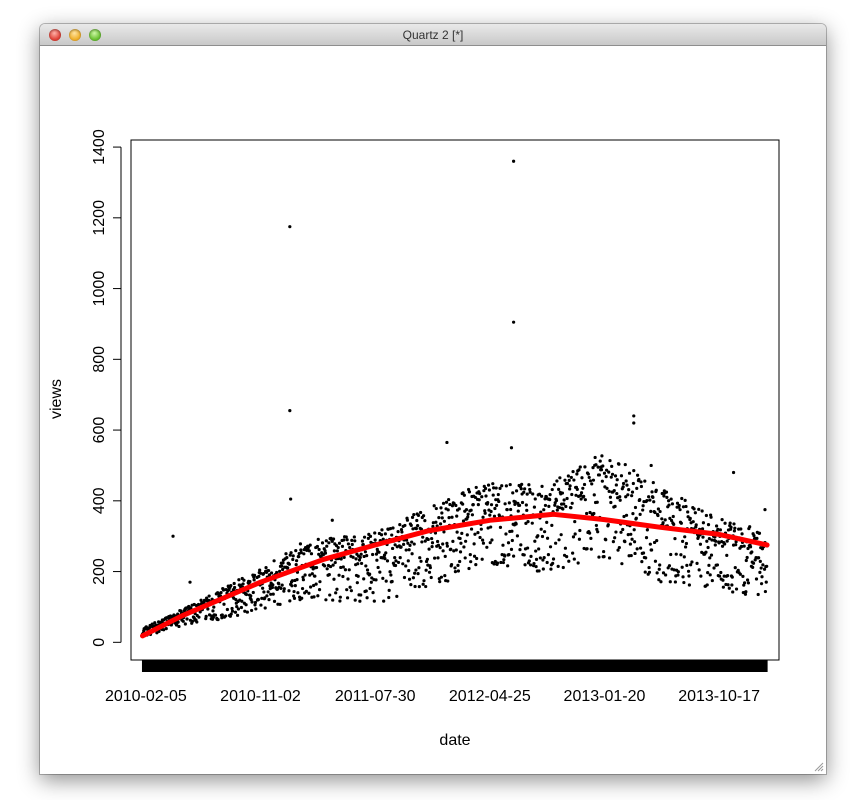 The width and height of the screenshot is (866, 800). I want to click on y-axis: 0 200 400 600 800 1000 1200 1400, so click(106, 388).